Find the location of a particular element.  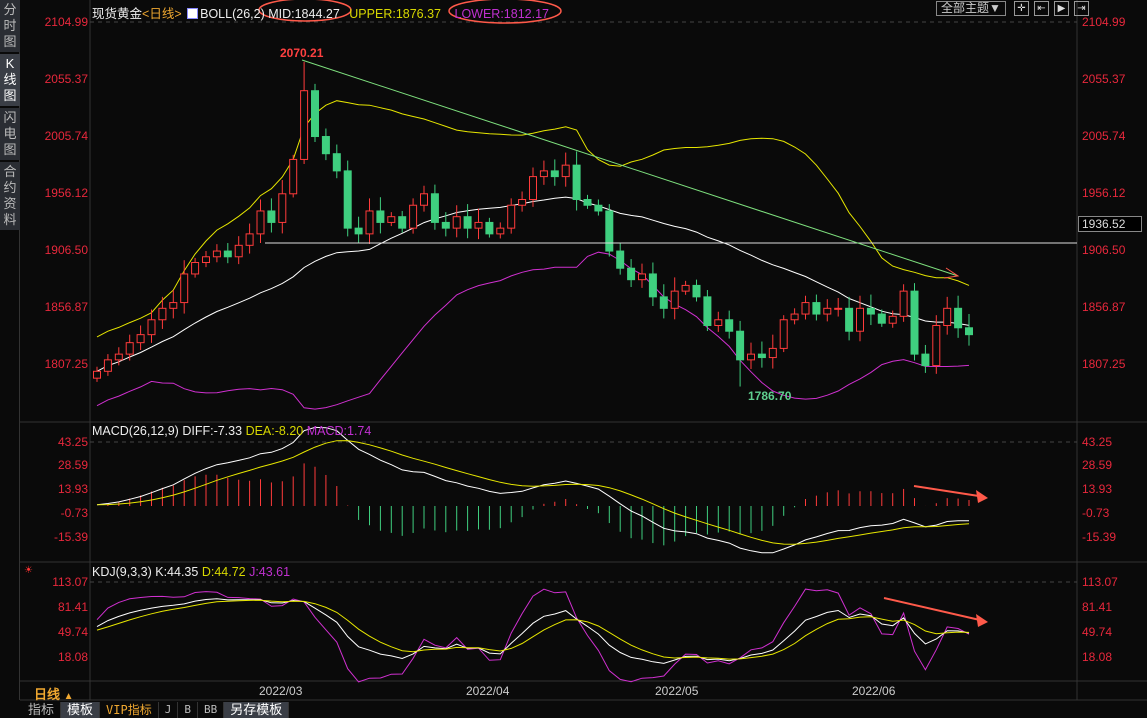

date-label: 2022/05 is located at coordinates (677, 691).